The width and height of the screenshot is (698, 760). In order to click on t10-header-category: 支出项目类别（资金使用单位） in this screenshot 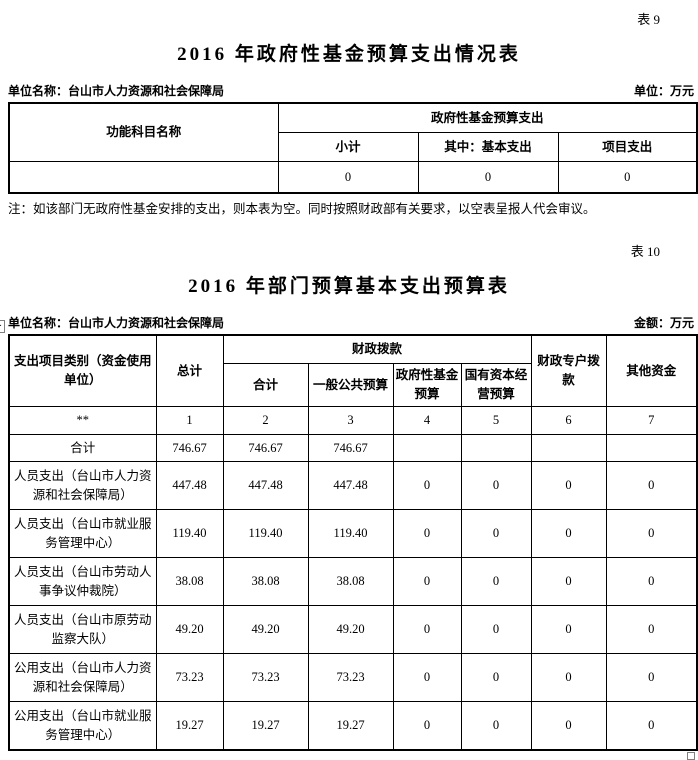, I will do `click(82, 370)`.